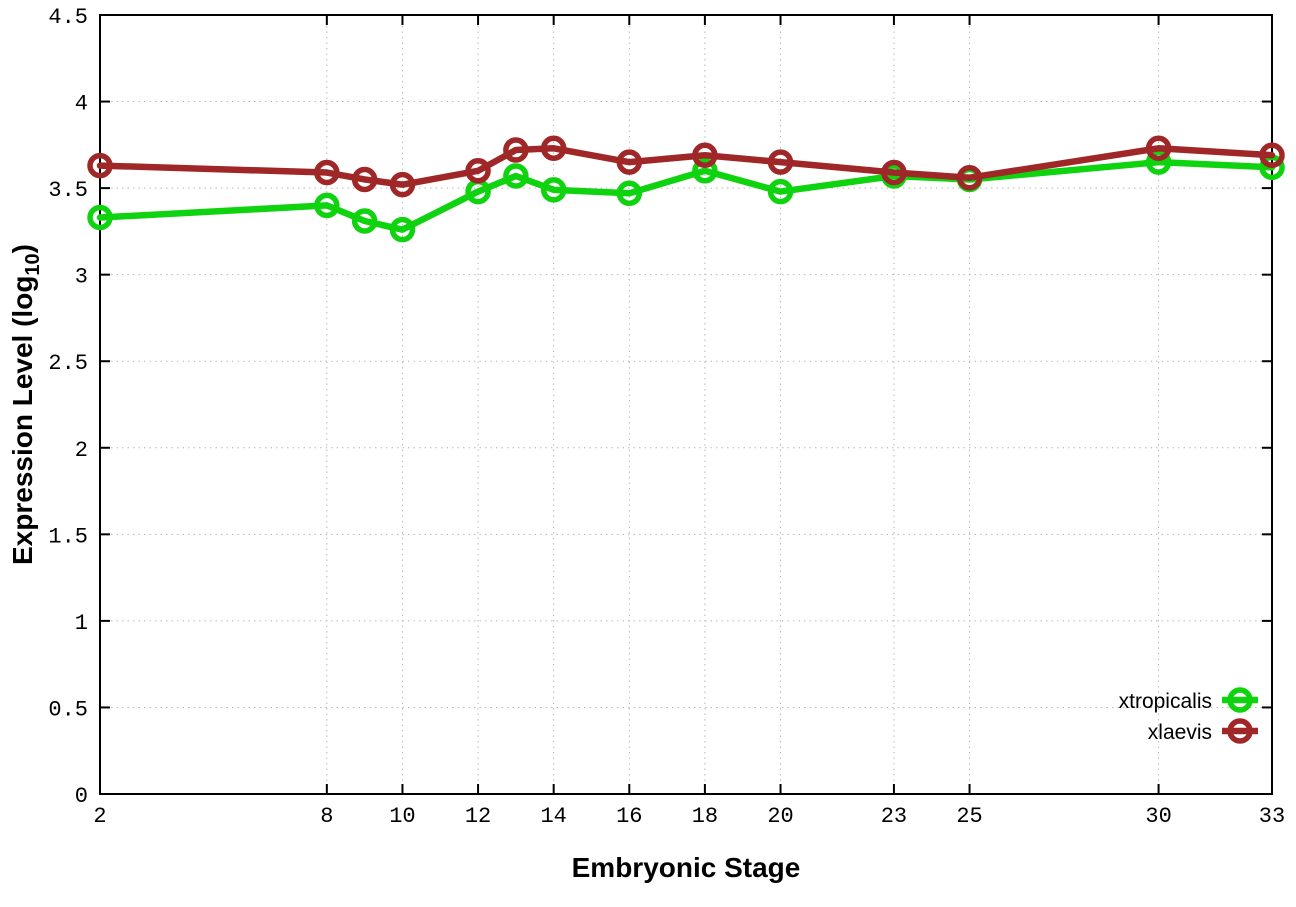 This screenshot has width=1296, height=907. I want to click on x-tick-label: 30, so click(1158, 816).